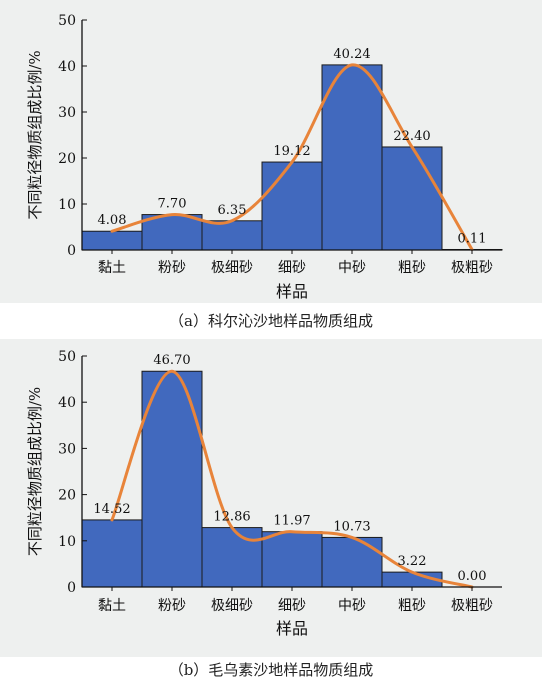  What do you see at coordinates (171, 360) in the screenshot?
I see `value-label-1: 46.70` at bounding box center [171, 360].